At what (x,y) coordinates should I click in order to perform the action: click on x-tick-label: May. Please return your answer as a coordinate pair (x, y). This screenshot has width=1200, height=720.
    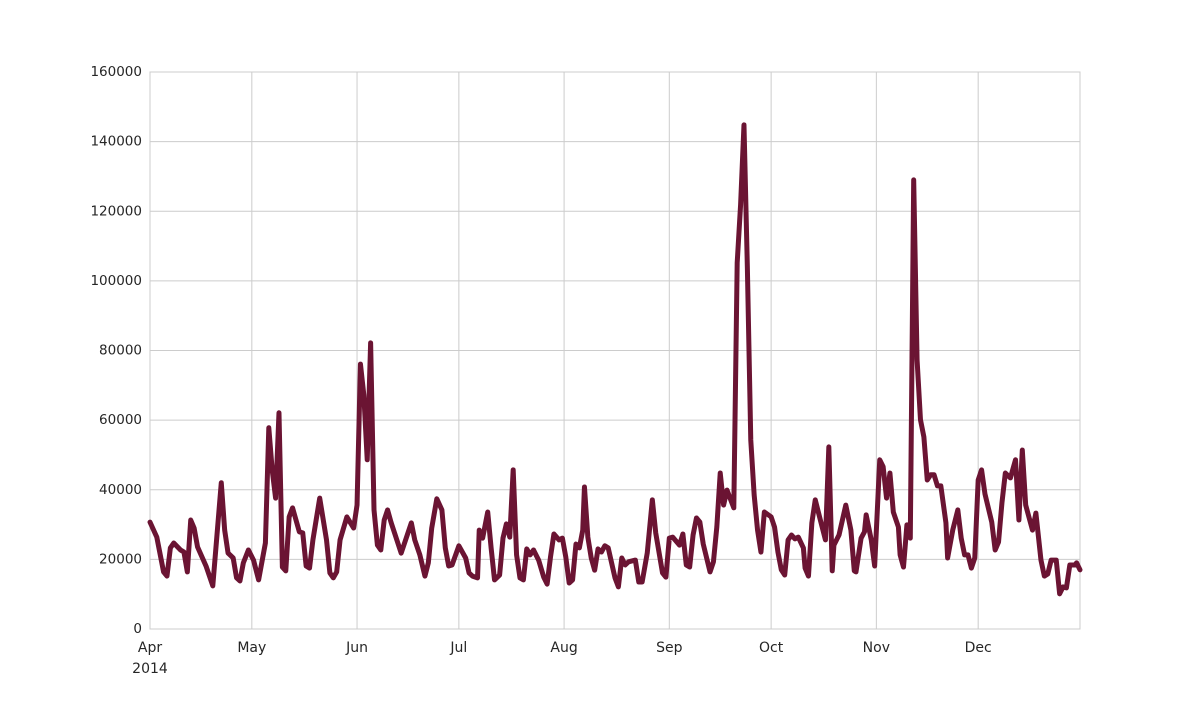
    Looking at the image, I should click on (251, 648).